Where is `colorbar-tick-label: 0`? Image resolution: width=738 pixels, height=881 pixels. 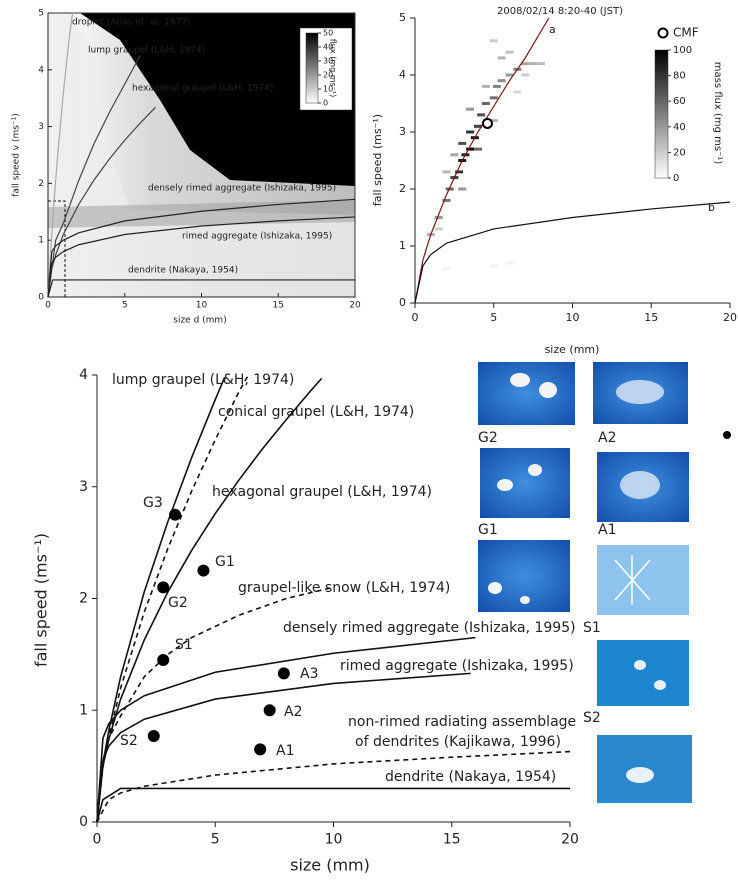 colorbar-tick-label: 0 is located at coordinates (325, 103).